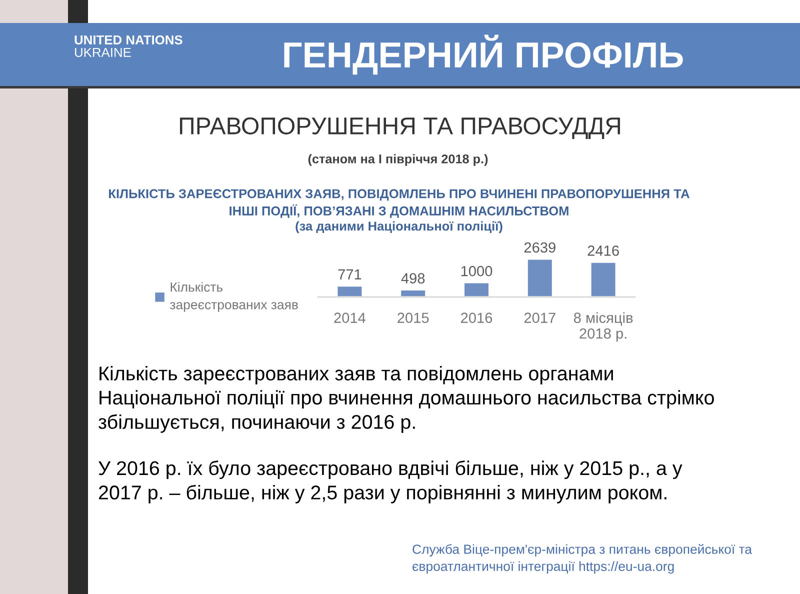 This screenshot has height=594, width=800. Describe the element at coordinates (582, 559) in the screenshot. I see `text: Служба Віце-прем'єр-міністра з питань європейської та євроатлантичної інтеграції https://eu-ua.org` at that location.